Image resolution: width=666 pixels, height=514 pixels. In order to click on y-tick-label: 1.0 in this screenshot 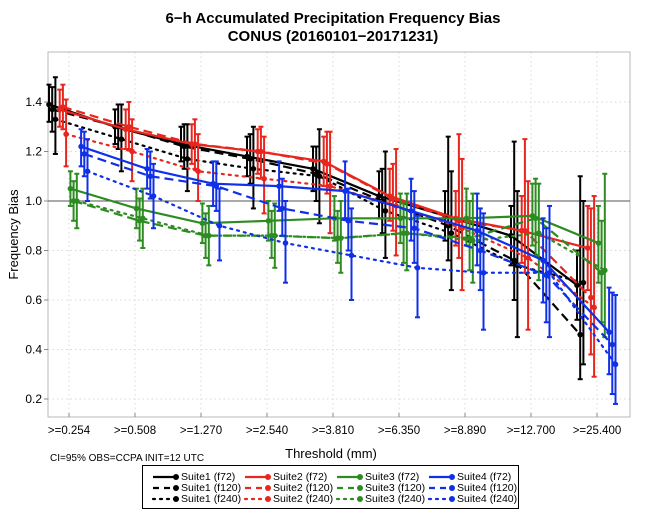, I will do `click(33, 201)`.